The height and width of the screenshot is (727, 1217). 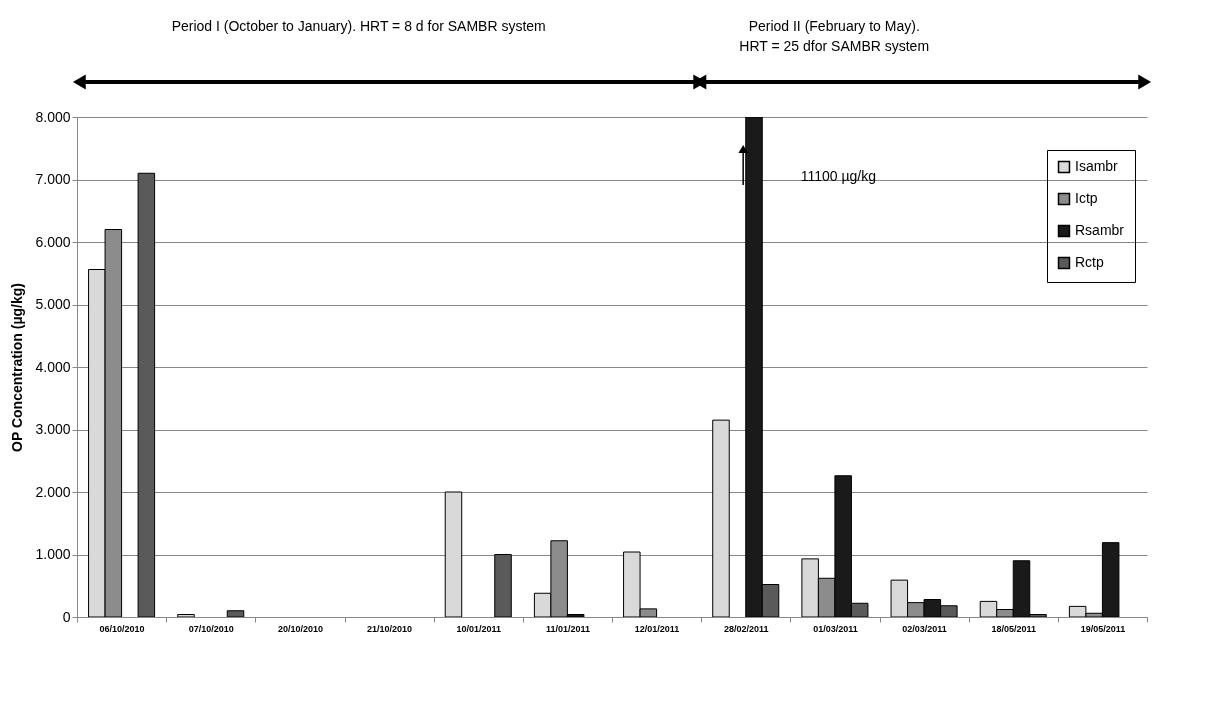 I want to click on x-tick-label: 06/10/2010, so click(x=122, y=628).